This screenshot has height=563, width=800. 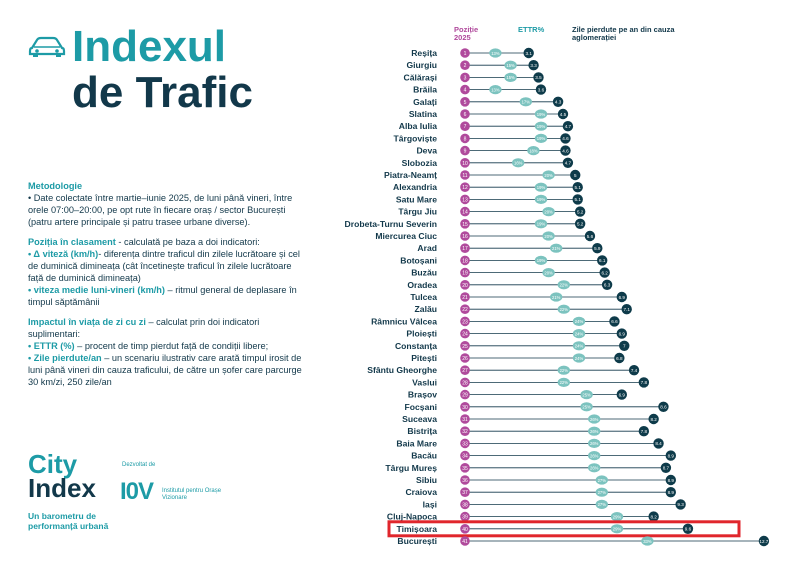 What do you see at coordinates (556, 297) in the screenshot?
I see `ettr-label: 21%` at bounding box center [556, 297].